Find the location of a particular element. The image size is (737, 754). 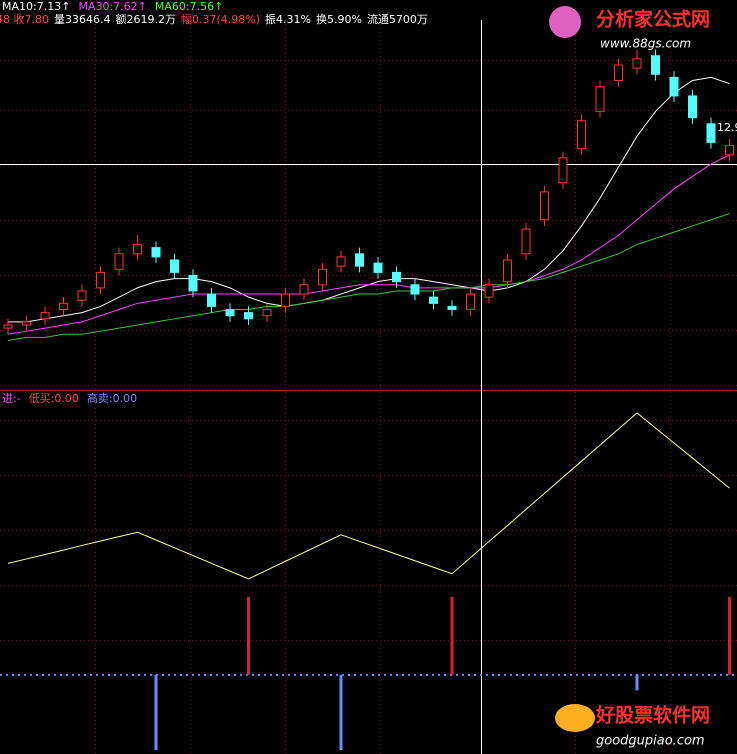

legend-label: MA30:7.62↑ is located at coordinates (112, 6).